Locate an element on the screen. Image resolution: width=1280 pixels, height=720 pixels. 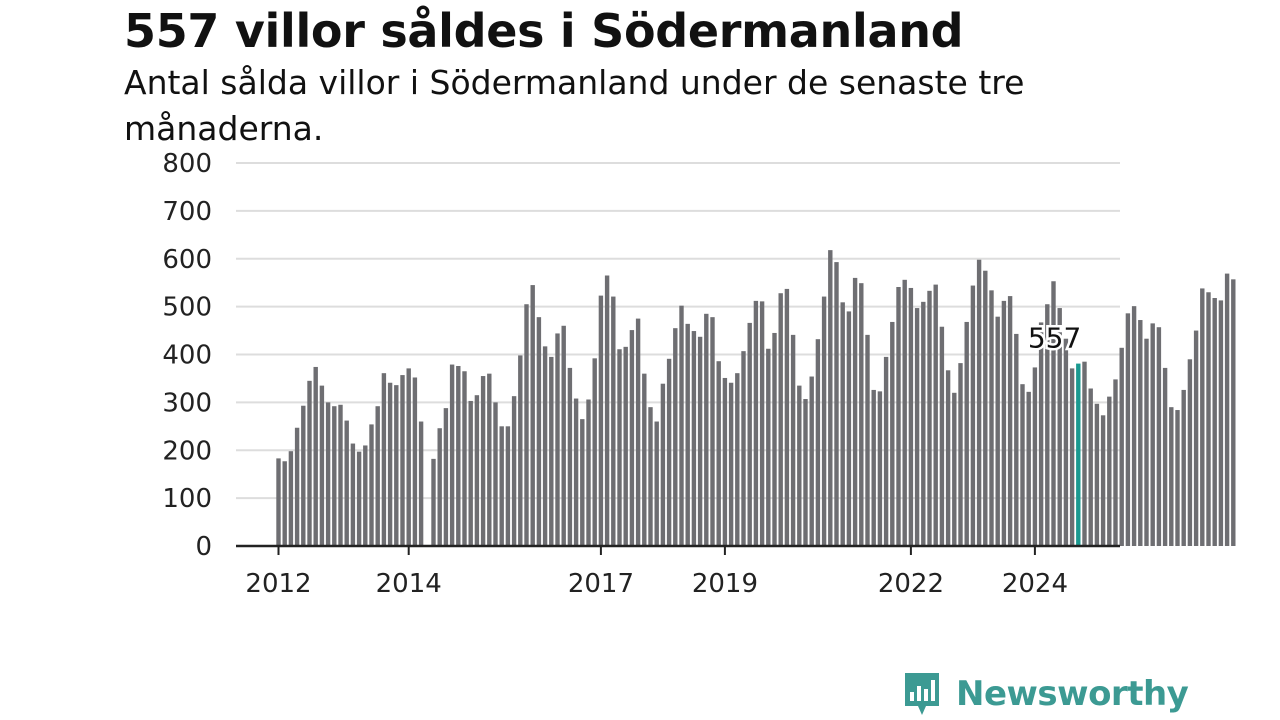
y-tick-label: 300 is located at coordinates (187, 403).